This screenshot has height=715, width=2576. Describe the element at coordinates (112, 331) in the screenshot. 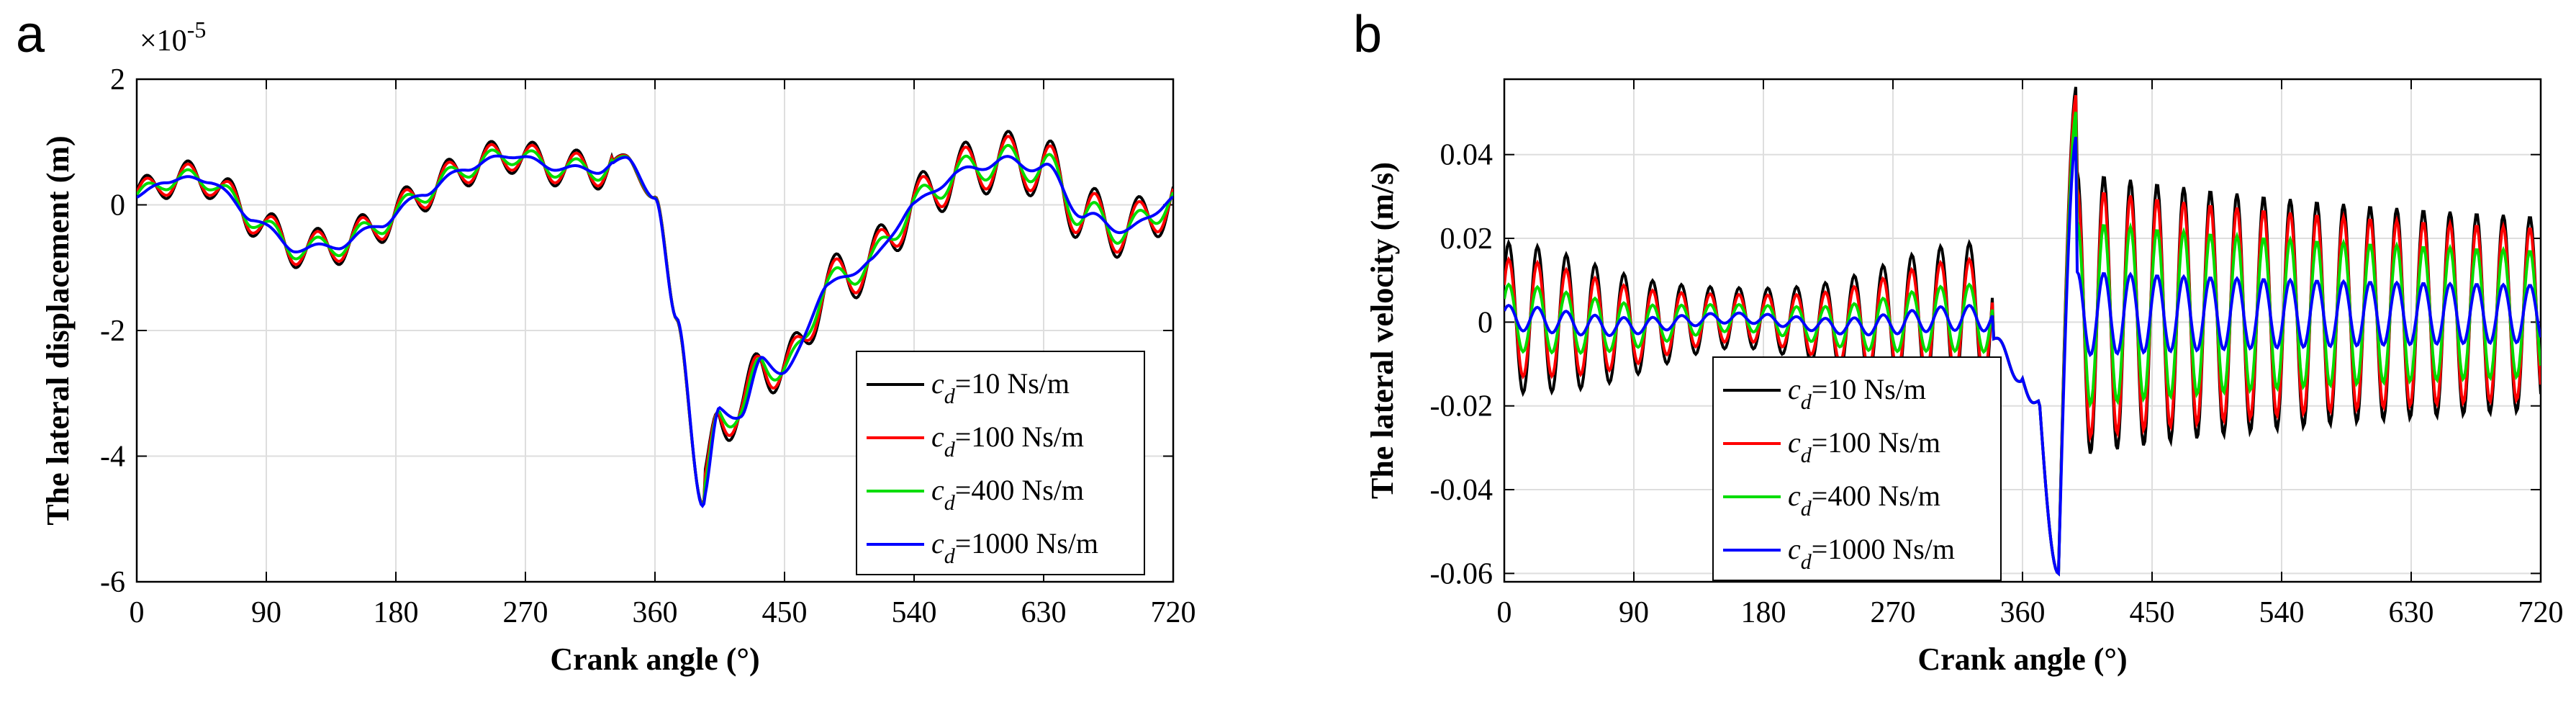

I see `y-tick-label: -2` at that location.